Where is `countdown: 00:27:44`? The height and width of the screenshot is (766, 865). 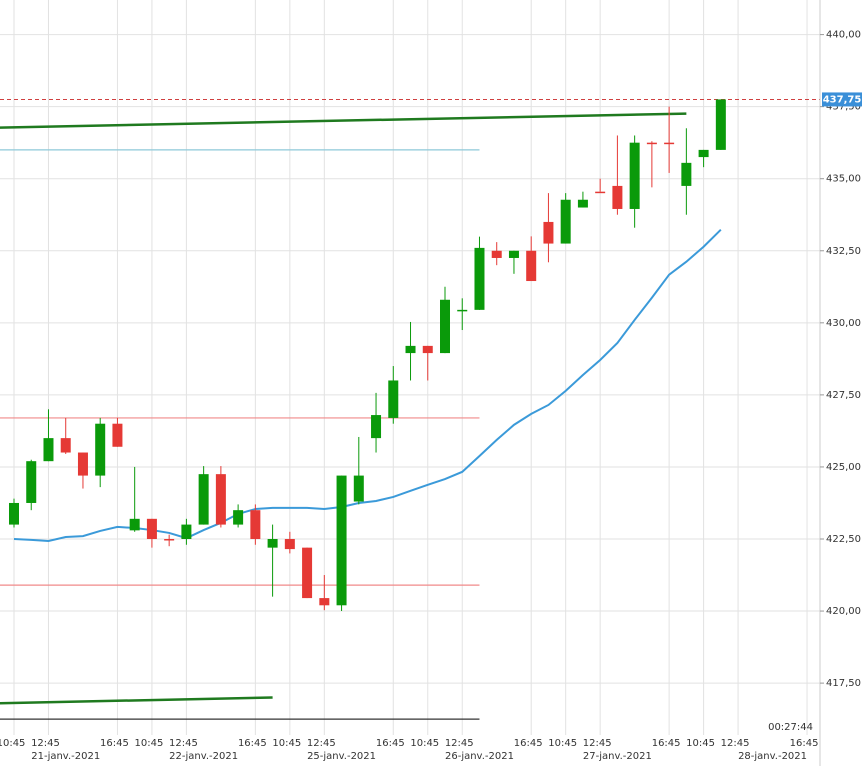 countdown: 00:27:44 is located at coordinates (790, 727).